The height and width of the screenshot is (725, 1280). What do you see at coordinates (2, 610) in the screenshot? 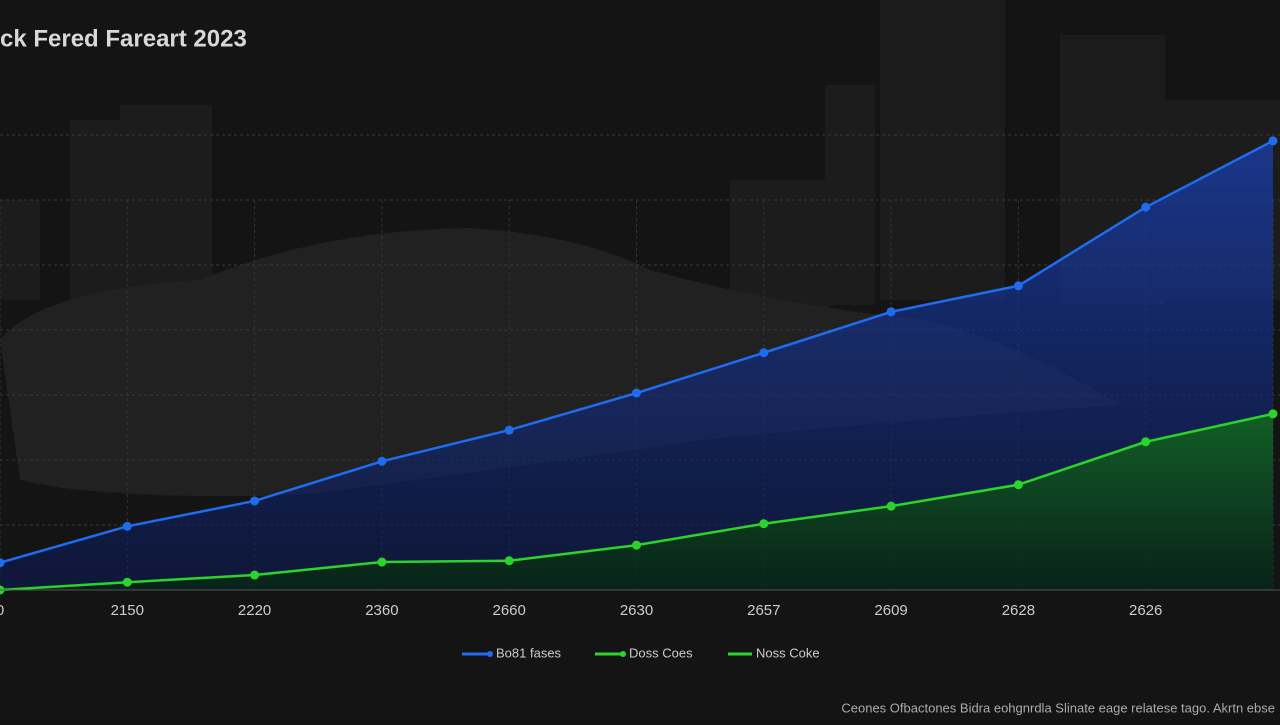
I see `x-tick-label: 0` at bounding box center [2, 610].